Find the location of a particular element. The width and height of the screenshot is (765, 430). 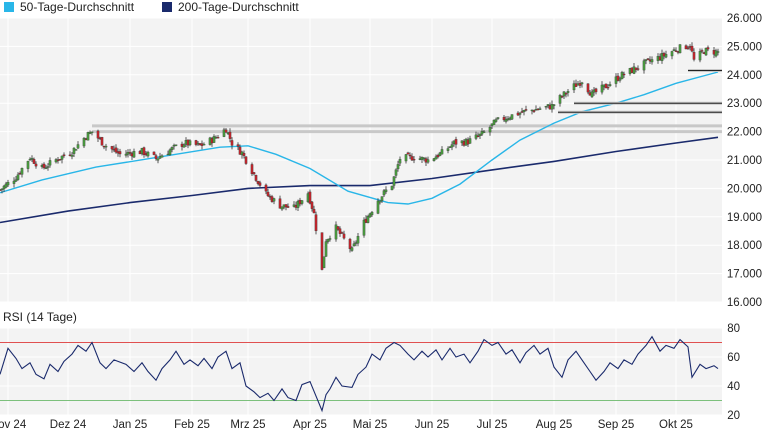

x-tick-label: Jul 25 is located at coordinates (492, 424).